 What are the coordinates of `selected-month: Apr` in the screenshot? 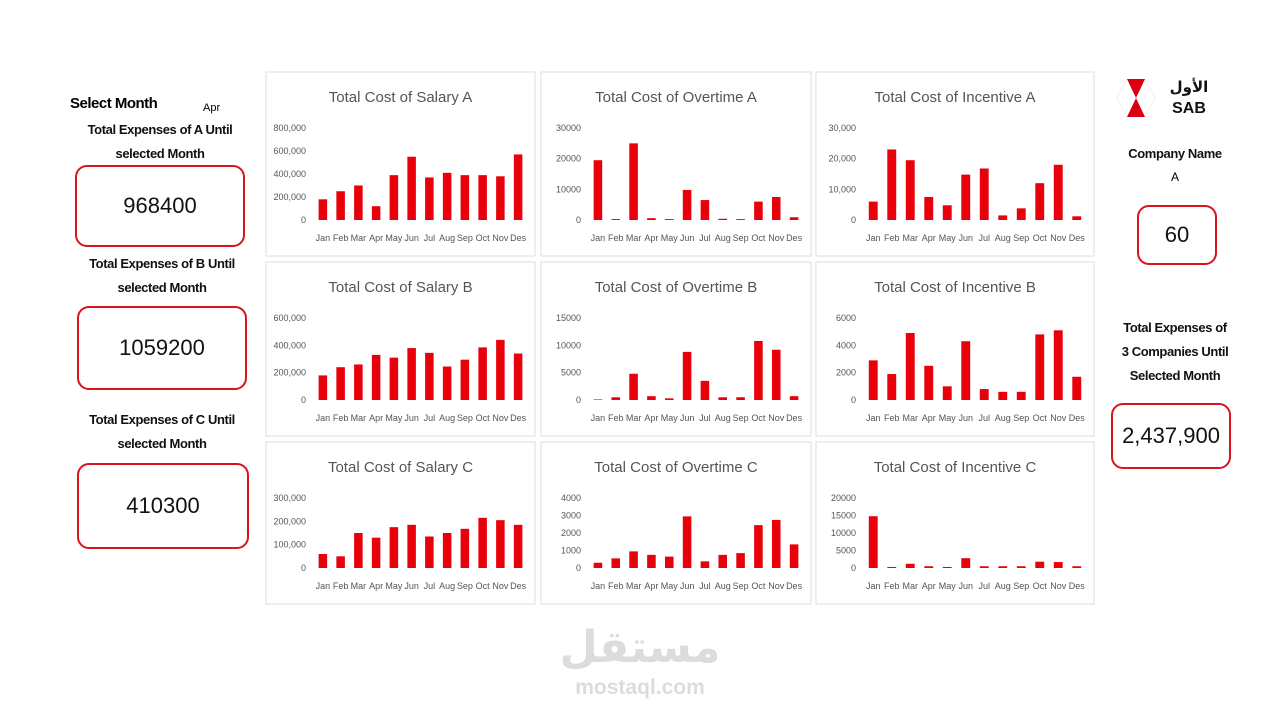 It's located at (212, 108).